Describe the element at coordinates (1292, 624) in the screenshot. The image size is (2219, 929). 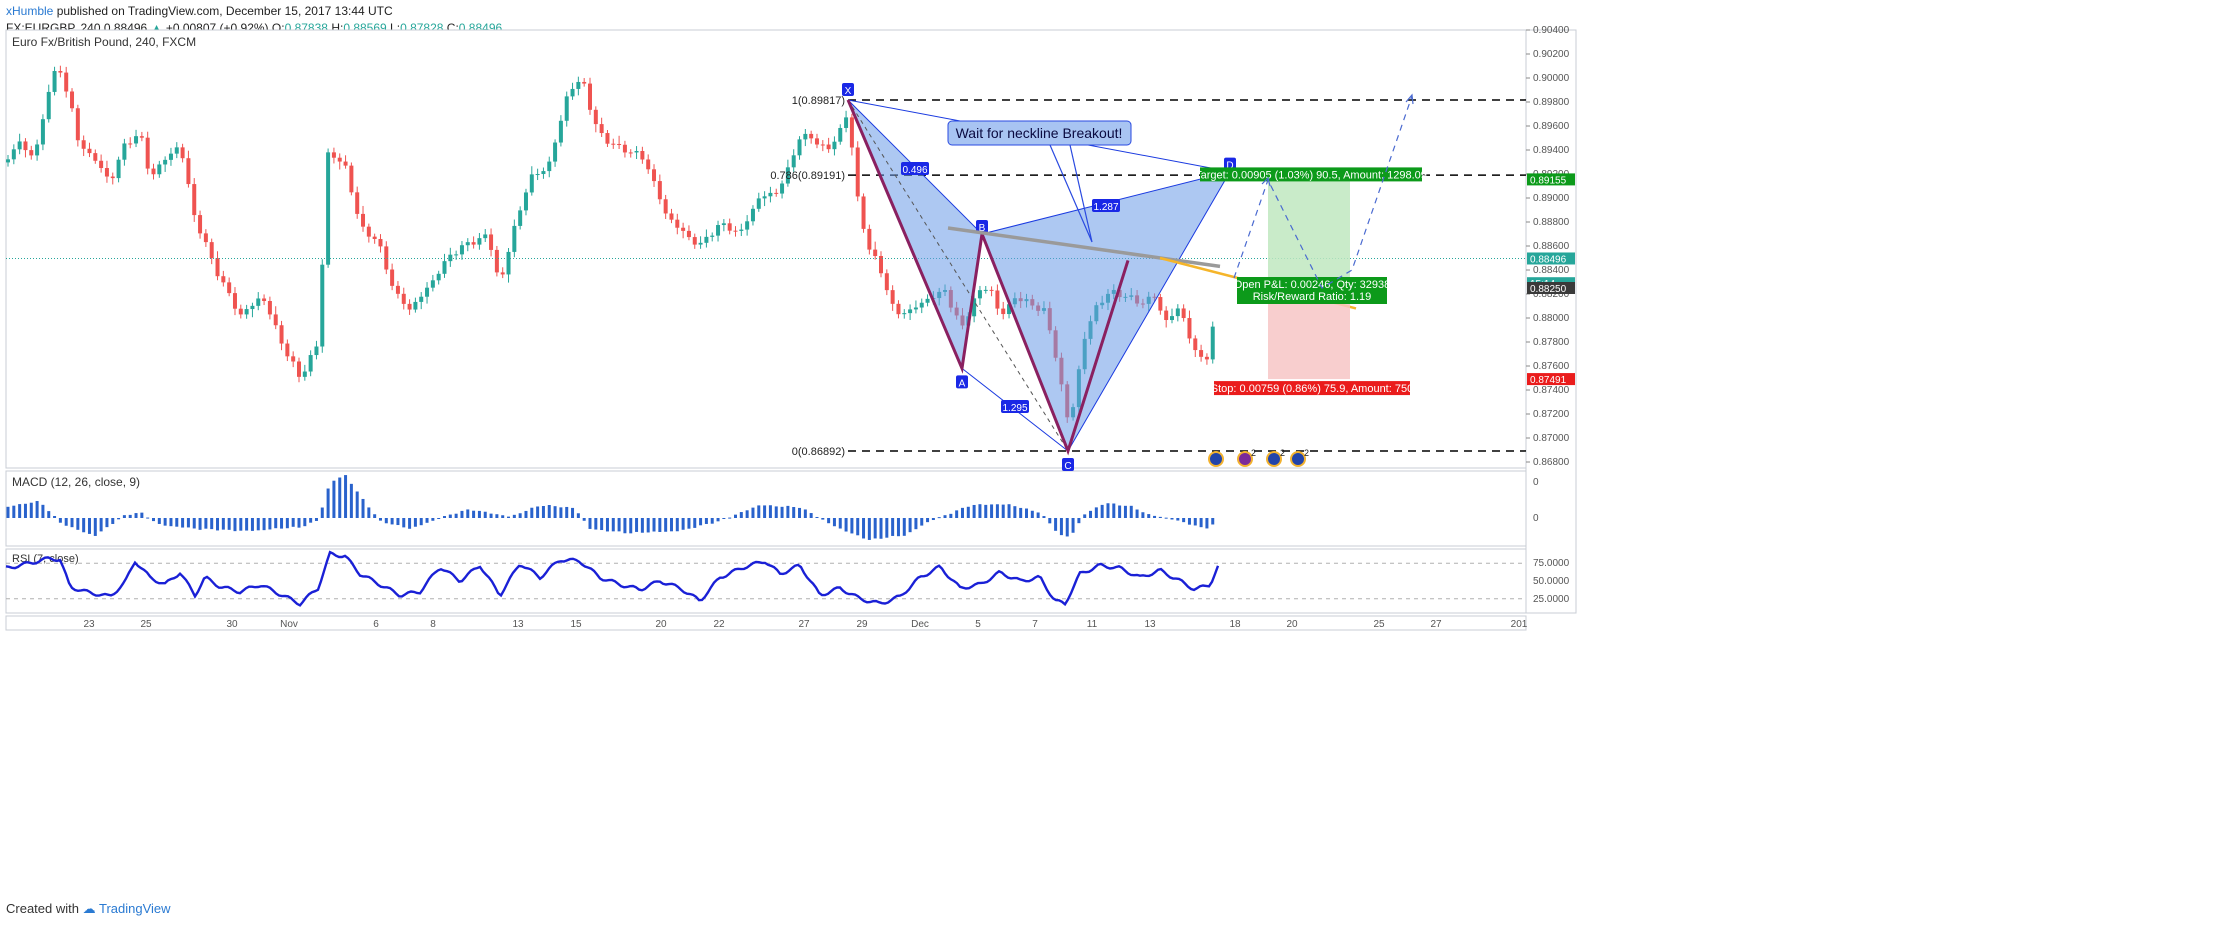
I see `time-tick-label: 20` at that location.